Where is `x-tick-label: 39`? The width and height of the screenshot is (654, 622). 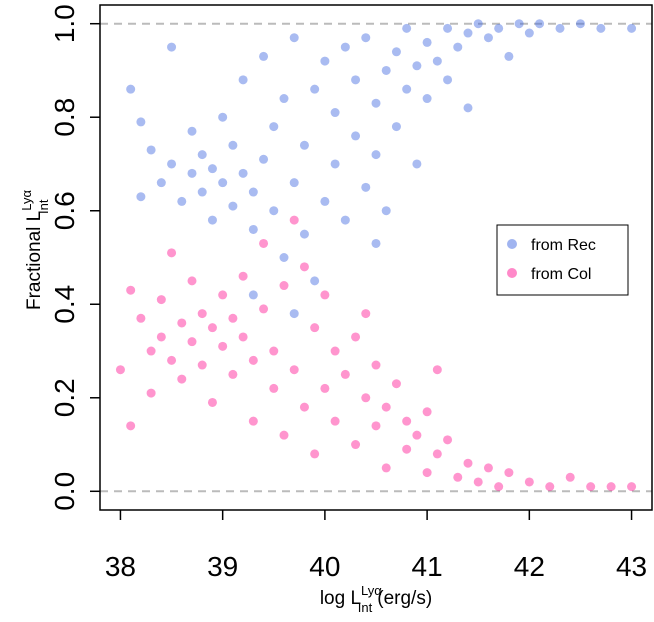 x-tick-label: 39 is located at coordinates (222, 566).